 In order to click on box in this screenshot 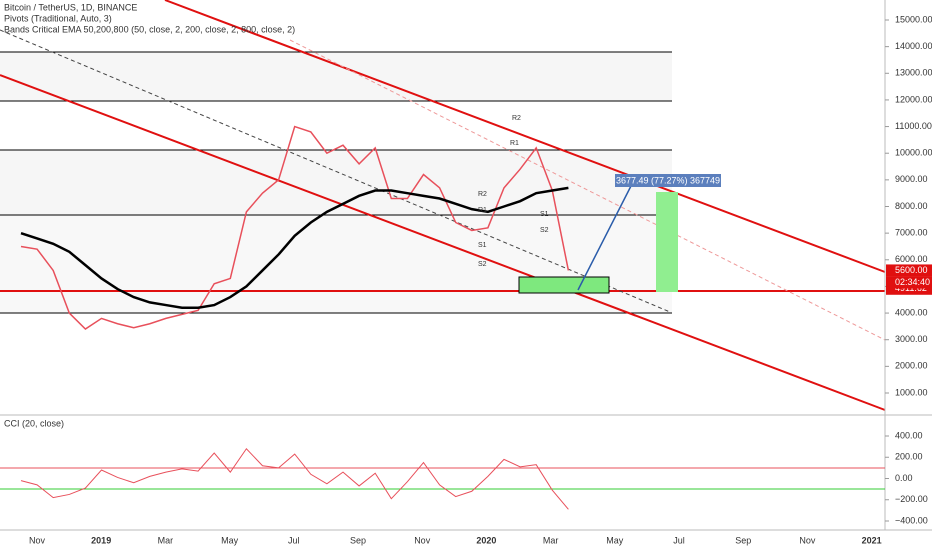, I will do `click(564, 285)`.